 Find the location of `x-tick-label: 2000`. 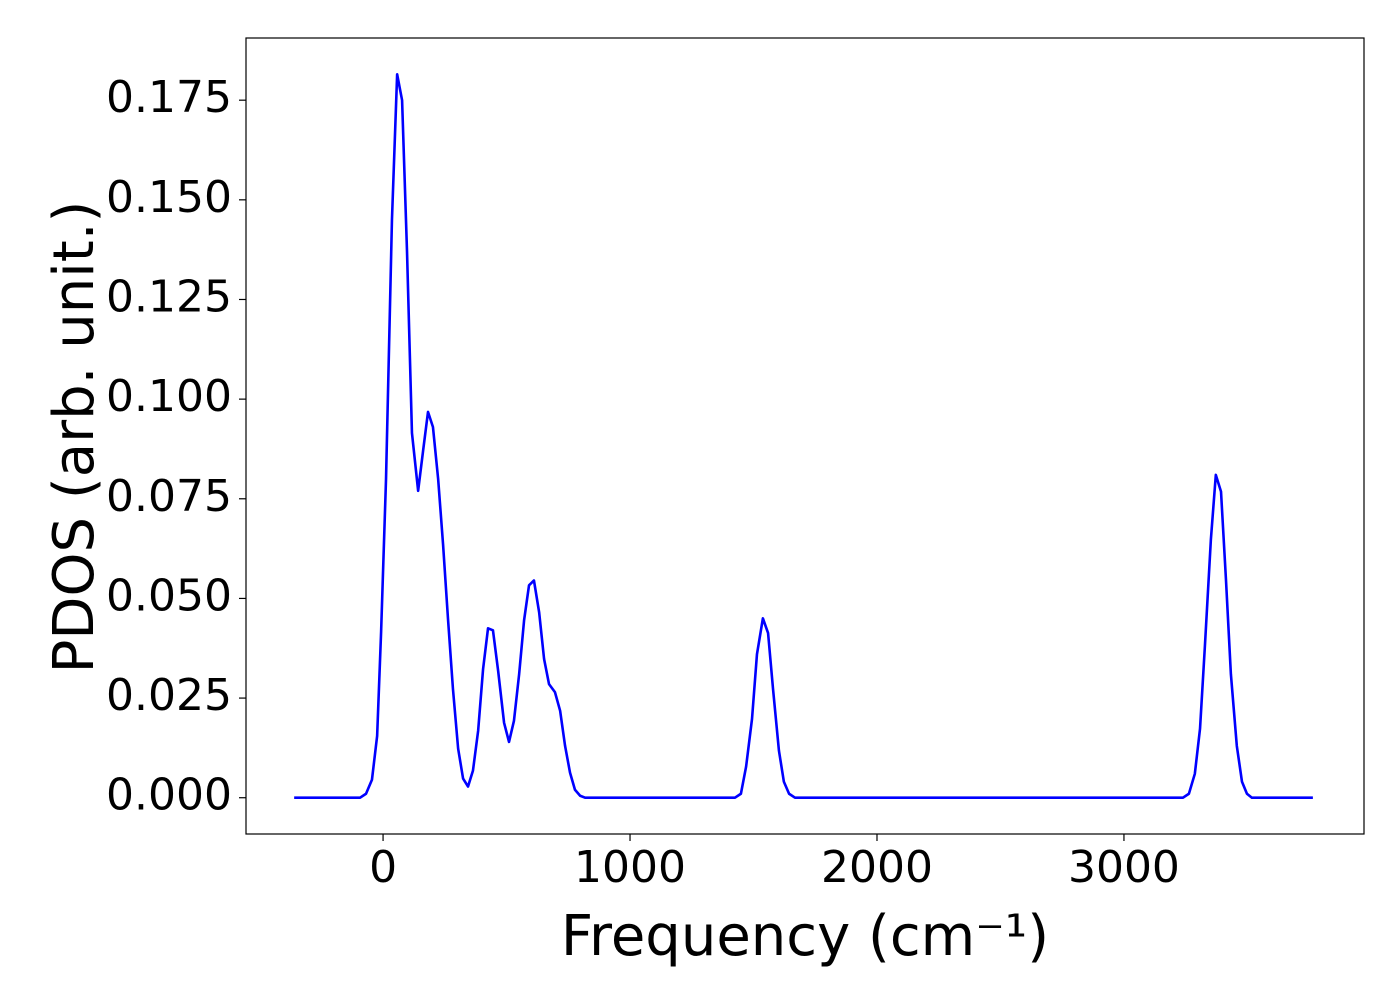

x-tick-label: 2000 is located at coordinates (877, 867).